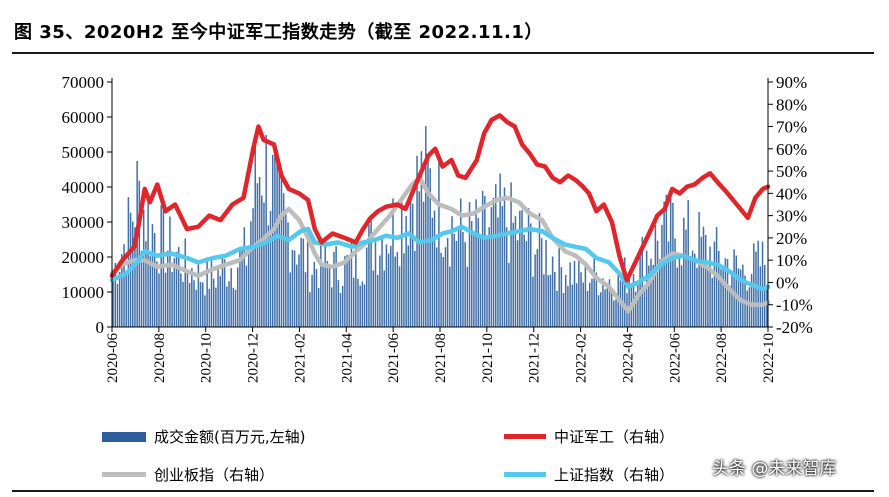 The width and height of the screenshot is (889, 497). Describe the element at coordinates (794, 305) in the screenshot. I see `right-tick-label: -10%` at that location.